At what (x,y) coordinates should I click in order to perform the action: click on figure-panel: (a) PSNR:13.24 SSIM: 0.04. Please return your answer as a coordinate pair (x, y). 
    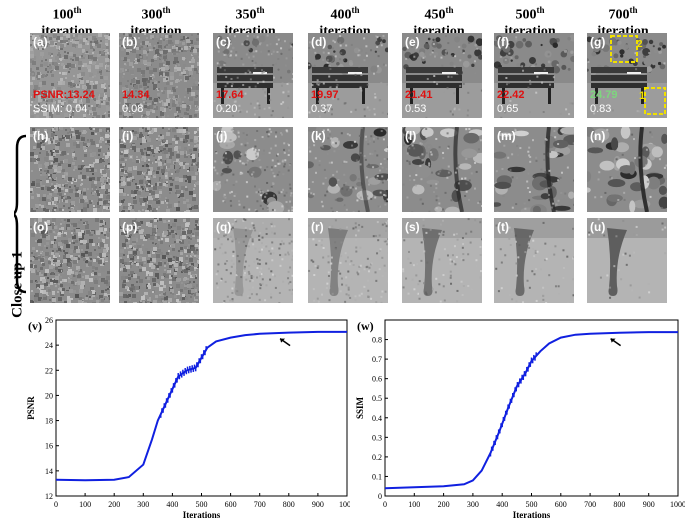
    Looking at the image, I should click on (70, 75).